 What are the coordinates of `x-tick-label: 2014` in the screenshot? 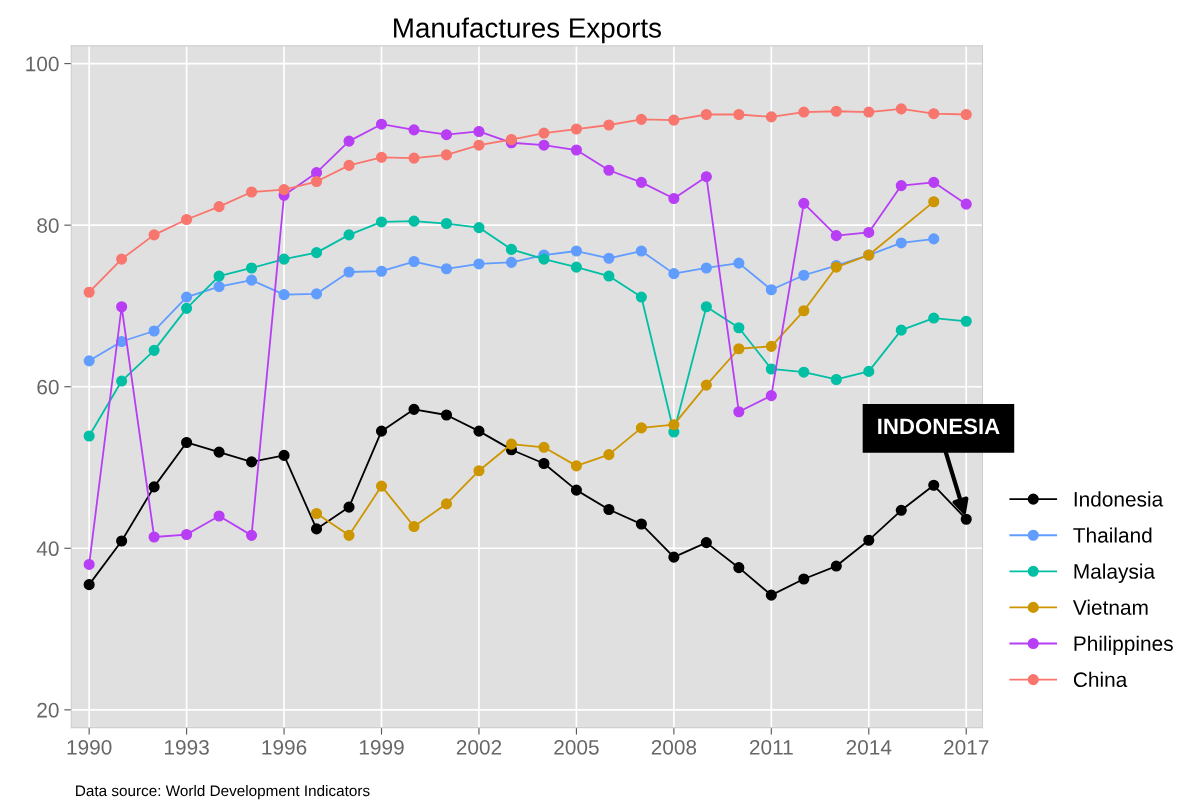 It's located at (869, 747).